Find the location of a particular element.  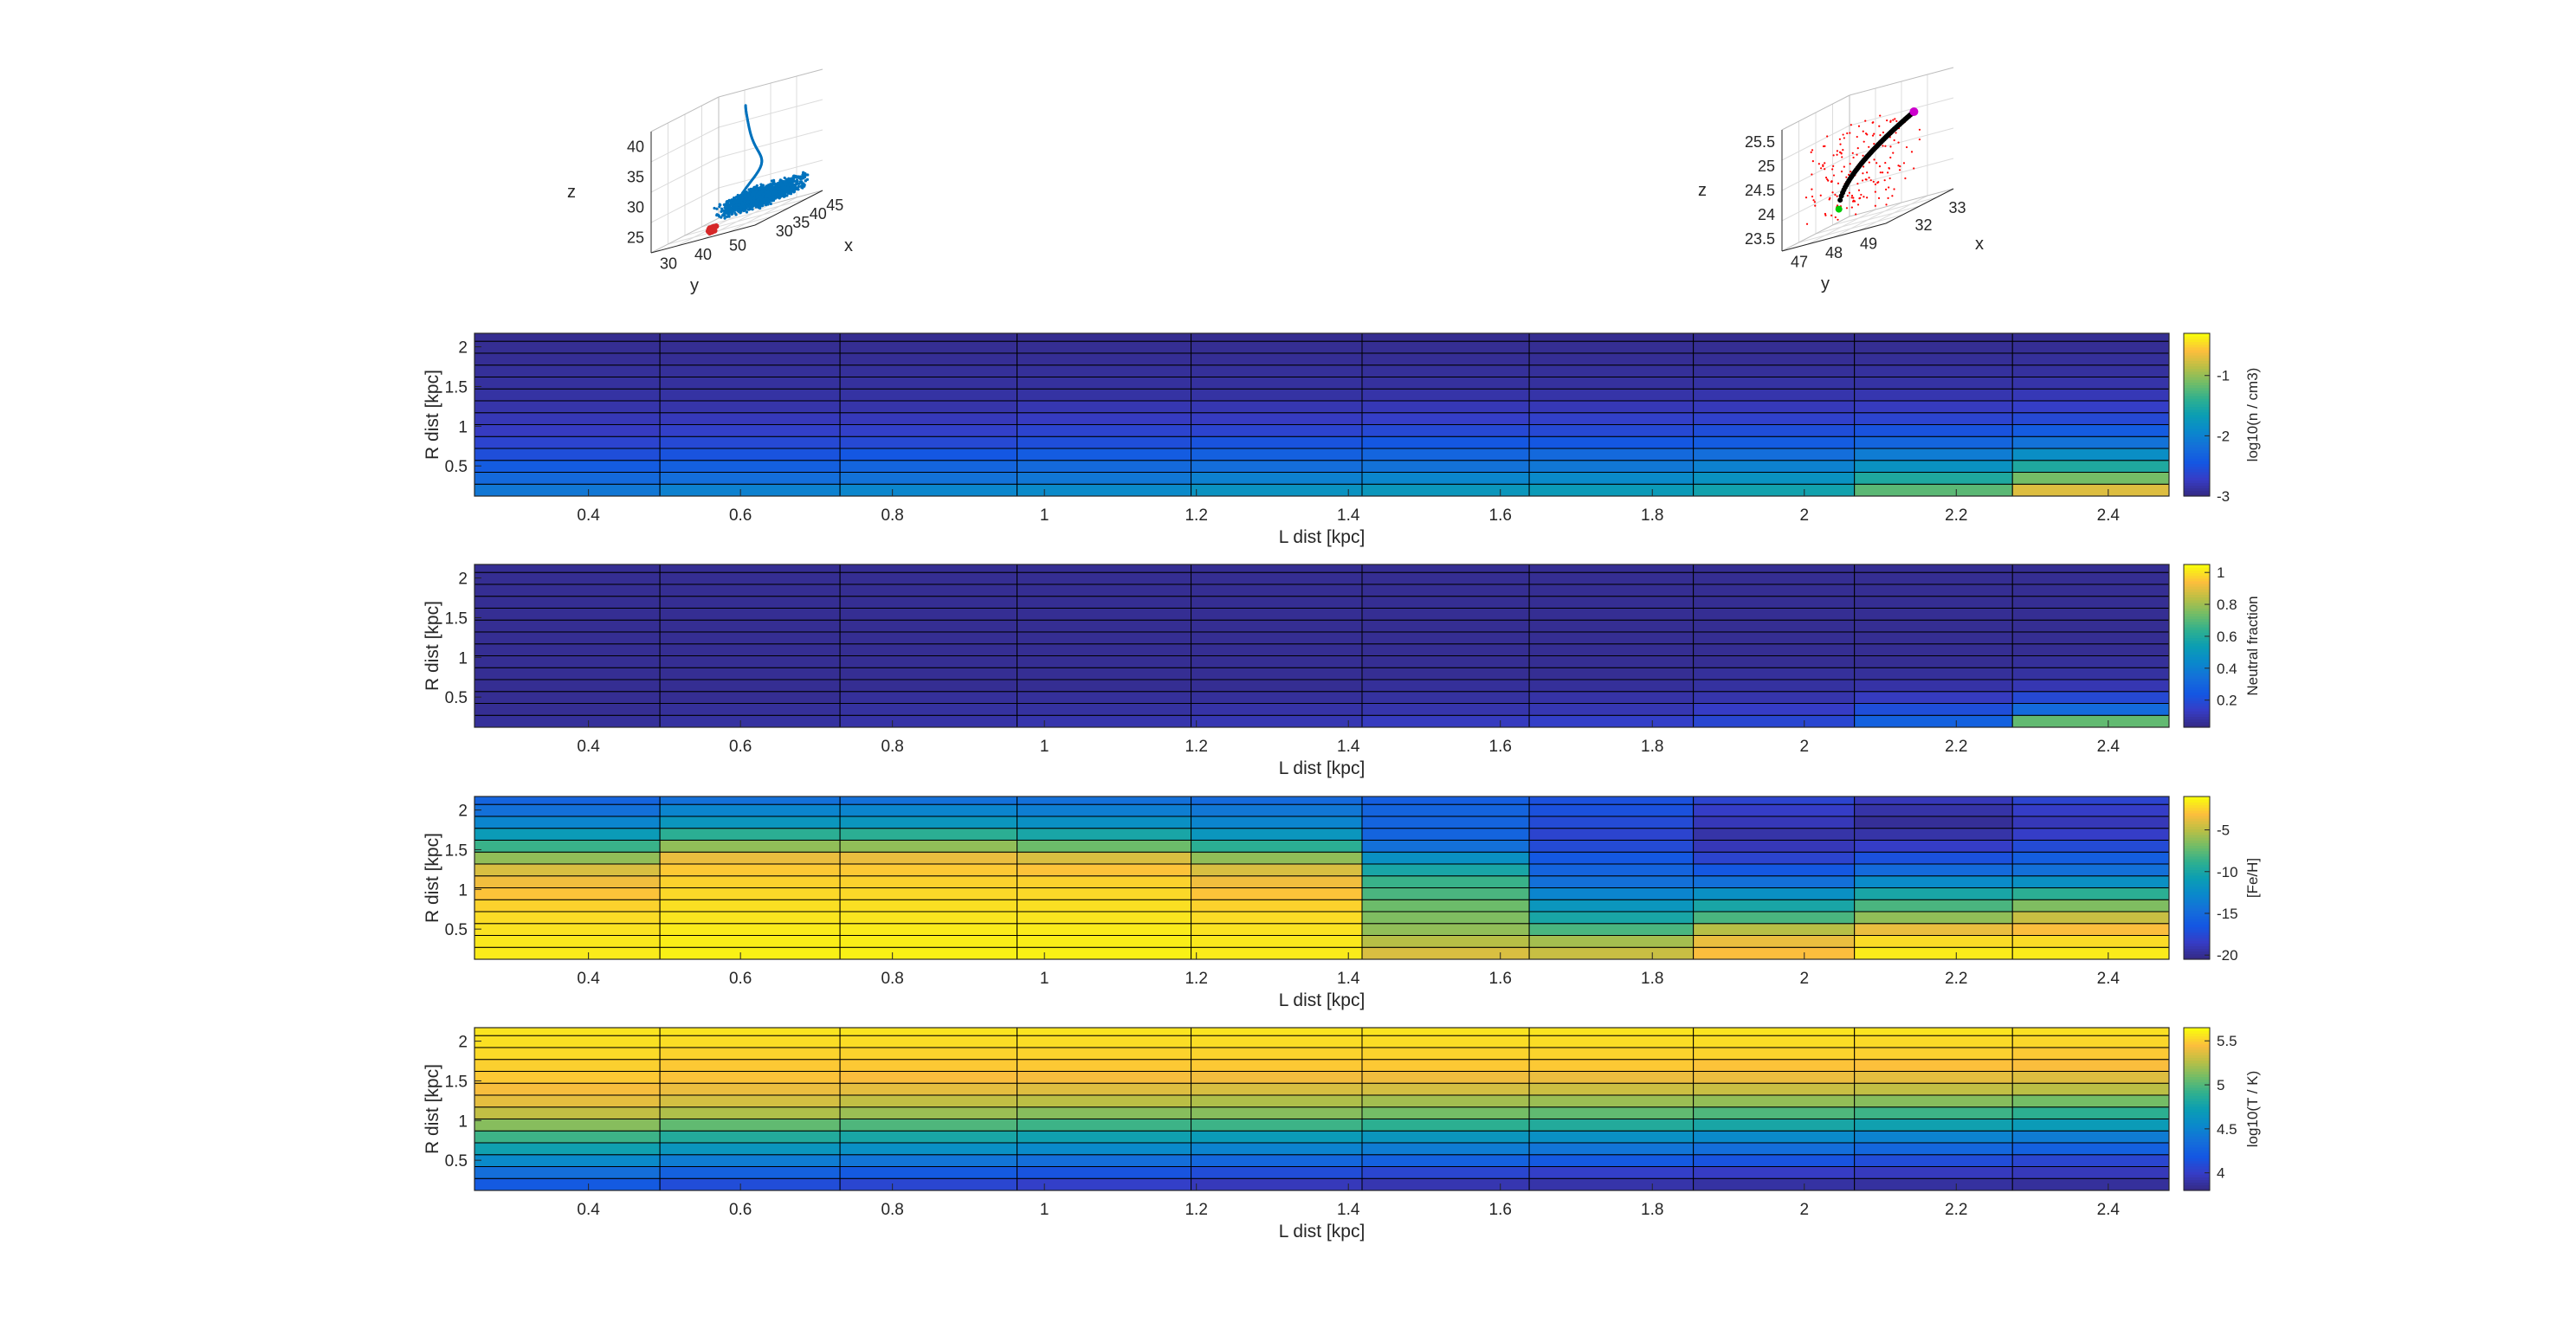

colorbar-tick-label: -1 is located at coordinates (2223, 376).